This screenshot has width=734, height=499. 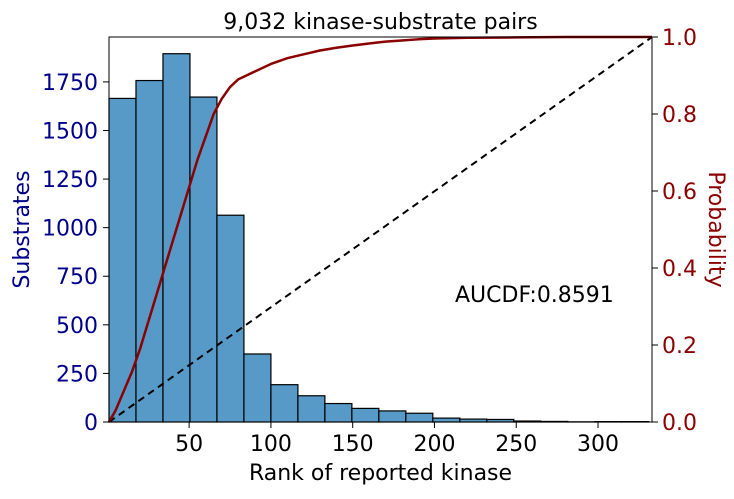 What do you see at coordinates (598, 444) in the screenshot?
I see `x-tick-label: 300` at bounding box center [598, 444].